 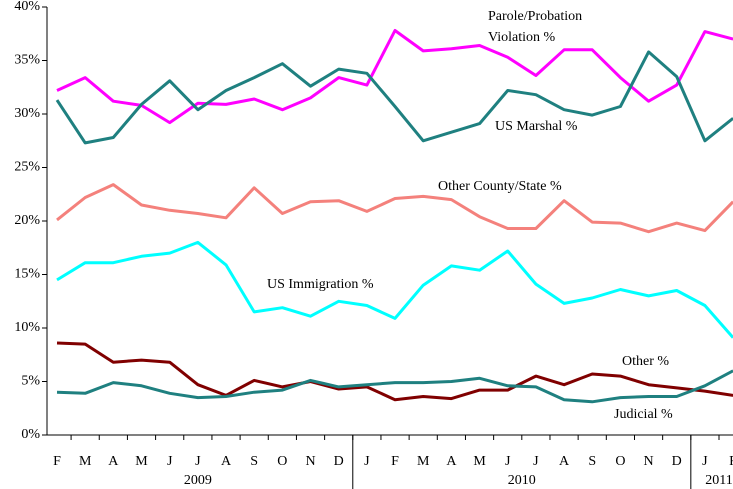 What do you see at coordinates (522, 480) in the screenshot?
I see `x-group-label: 2010` at bounding box center [522, 480].